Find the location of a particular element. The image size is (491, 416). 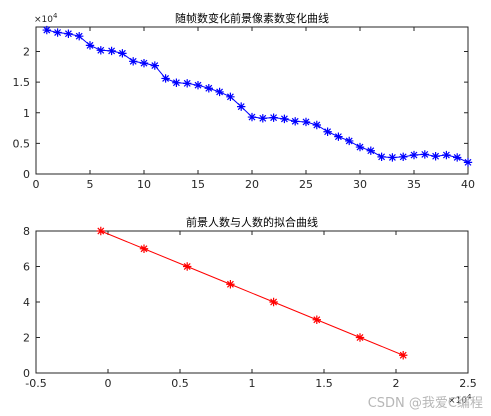

bottom-y-tick-label: 2 is located at coordinates (26, 338).